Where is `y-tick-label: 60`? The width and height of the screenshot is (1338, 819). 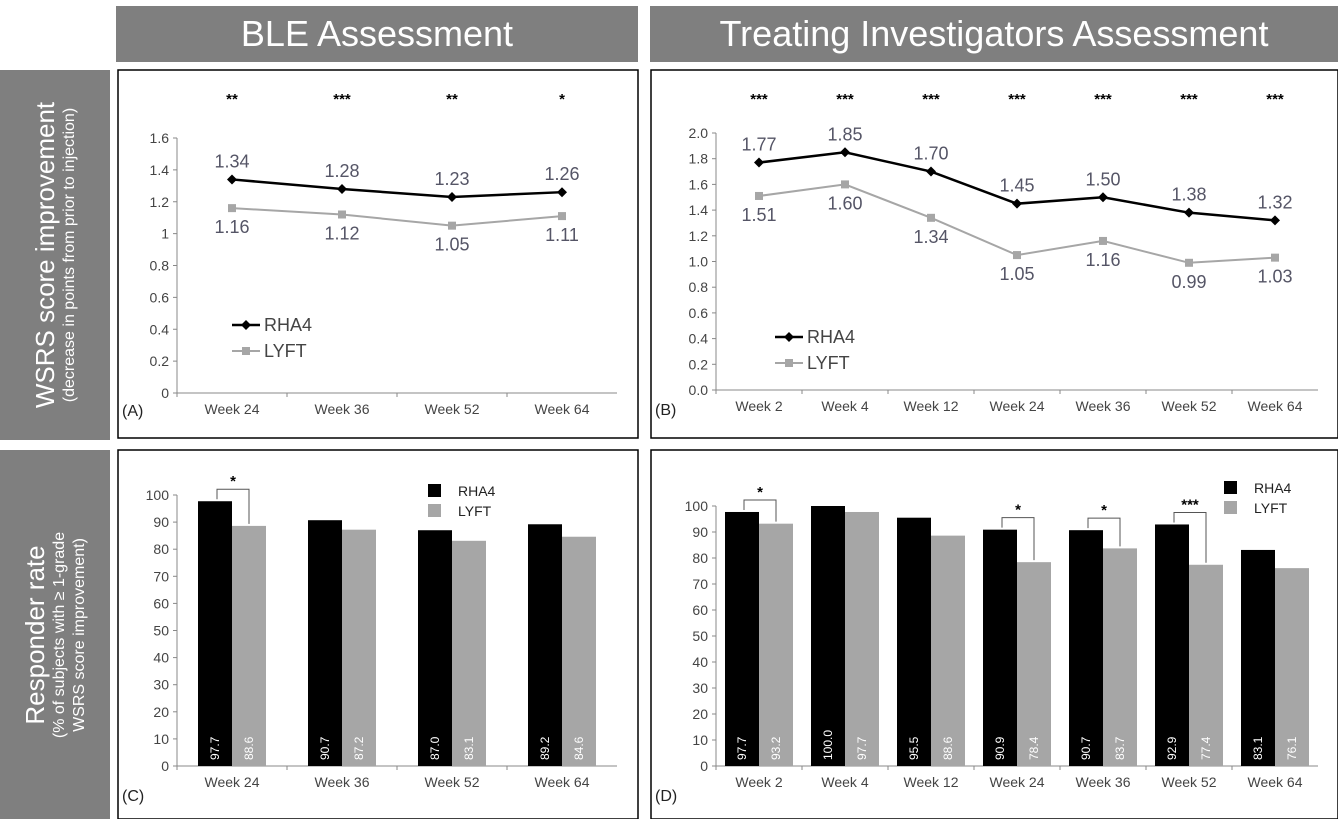 y-tick-label: 60 is located at coordinates (161, 603).